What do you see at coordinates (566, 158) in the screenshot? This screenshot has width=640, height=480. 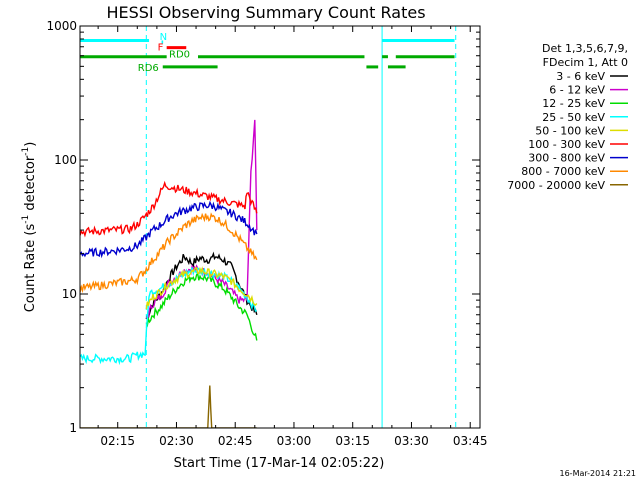 I see `legend-label: 300 - 800 keV` at bounding box center [566, 158].